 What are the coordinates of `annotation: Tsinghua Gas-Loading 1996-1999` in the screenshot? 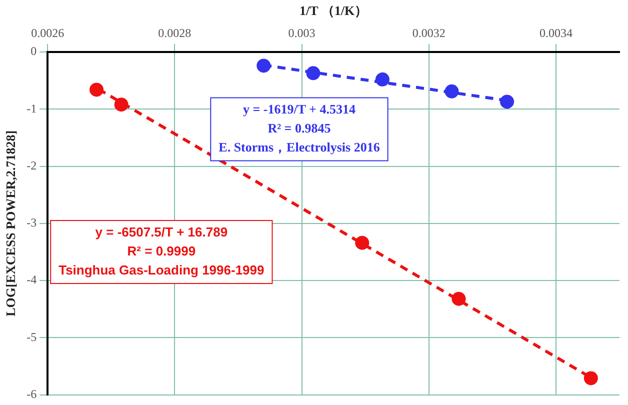 It's located at (161, 270).